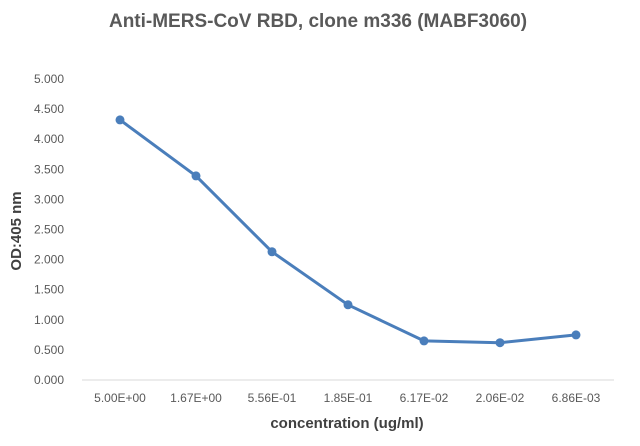 Image resolution: width=640 pixels, height=446 pixels. What do you see at coordinates (16, 230) in the screenshot?
I see `y-axis-title: OD:405 nm` at bounding box center [16, 230].